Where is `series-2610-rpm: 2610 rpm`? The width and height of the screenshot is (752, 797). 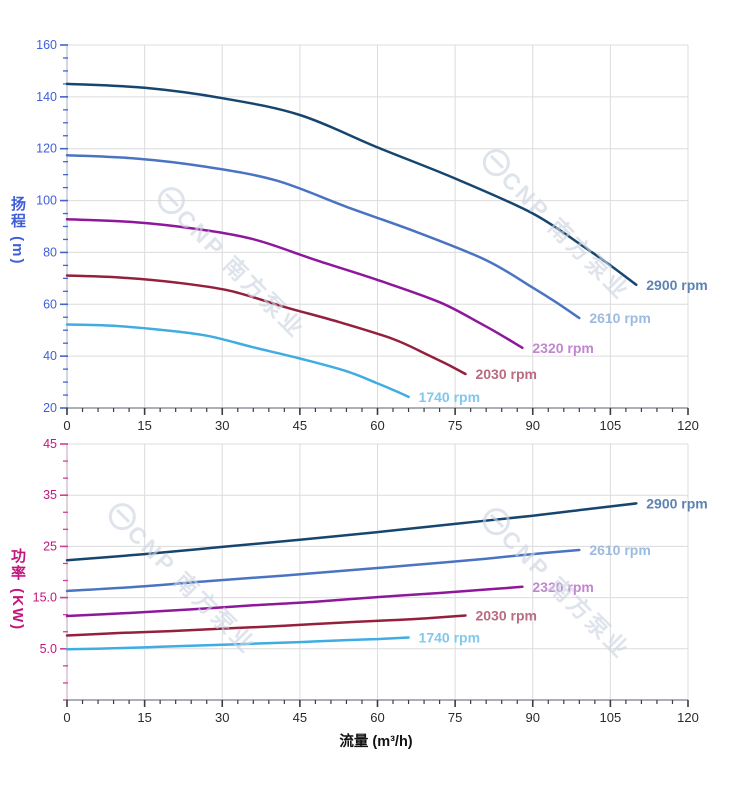 series-2610-rpm: 2610 rpm is located at coordinates (358, 567).